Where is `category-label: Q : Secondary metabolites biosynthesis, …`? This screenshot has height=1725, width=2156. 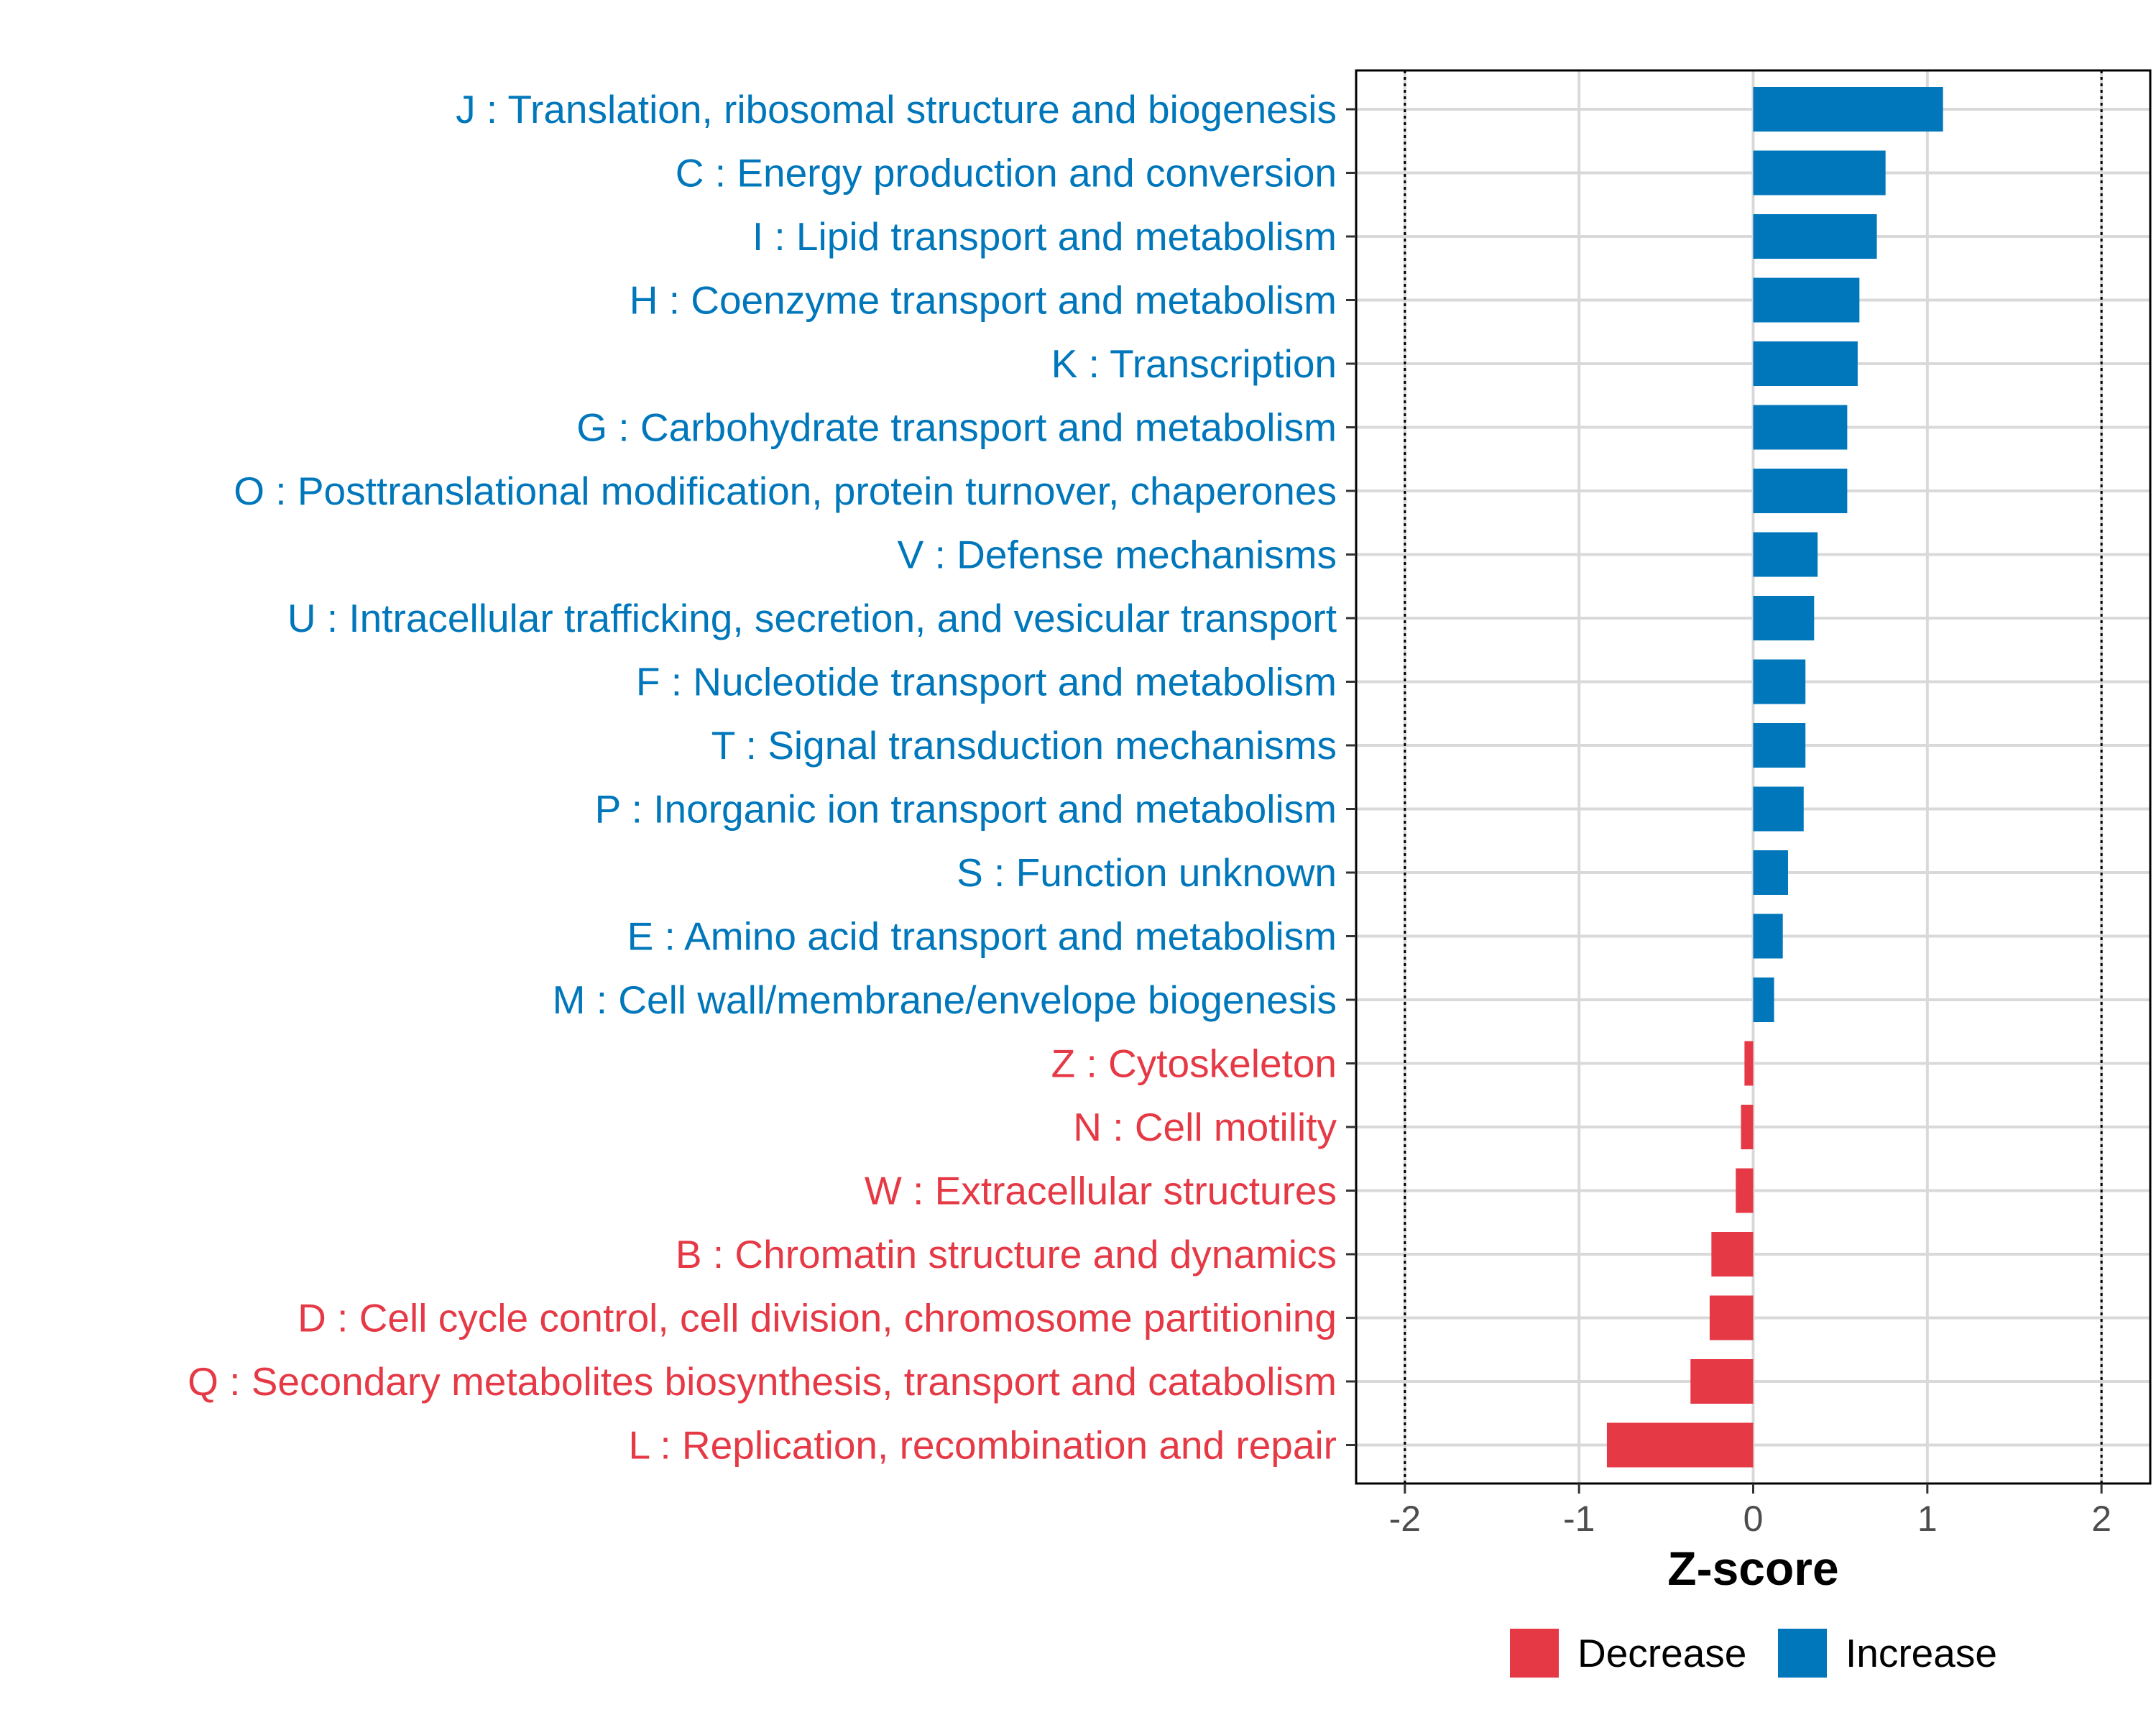
category-label: Q : Secondary metabolites biosynthesis, … is located at coordinates (762, 1381).